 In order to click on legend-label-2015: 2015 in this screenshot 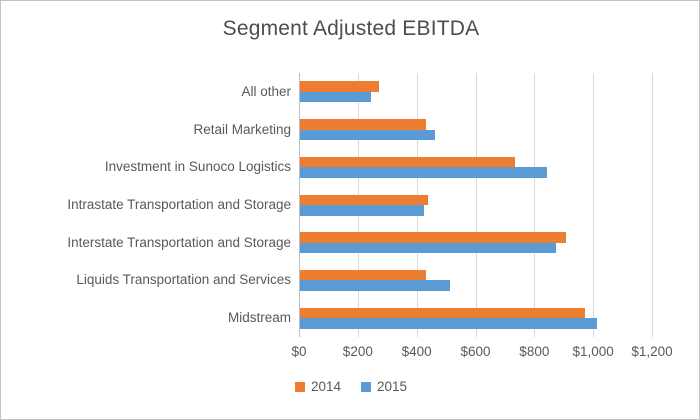, I will do `click(392, 386)`.